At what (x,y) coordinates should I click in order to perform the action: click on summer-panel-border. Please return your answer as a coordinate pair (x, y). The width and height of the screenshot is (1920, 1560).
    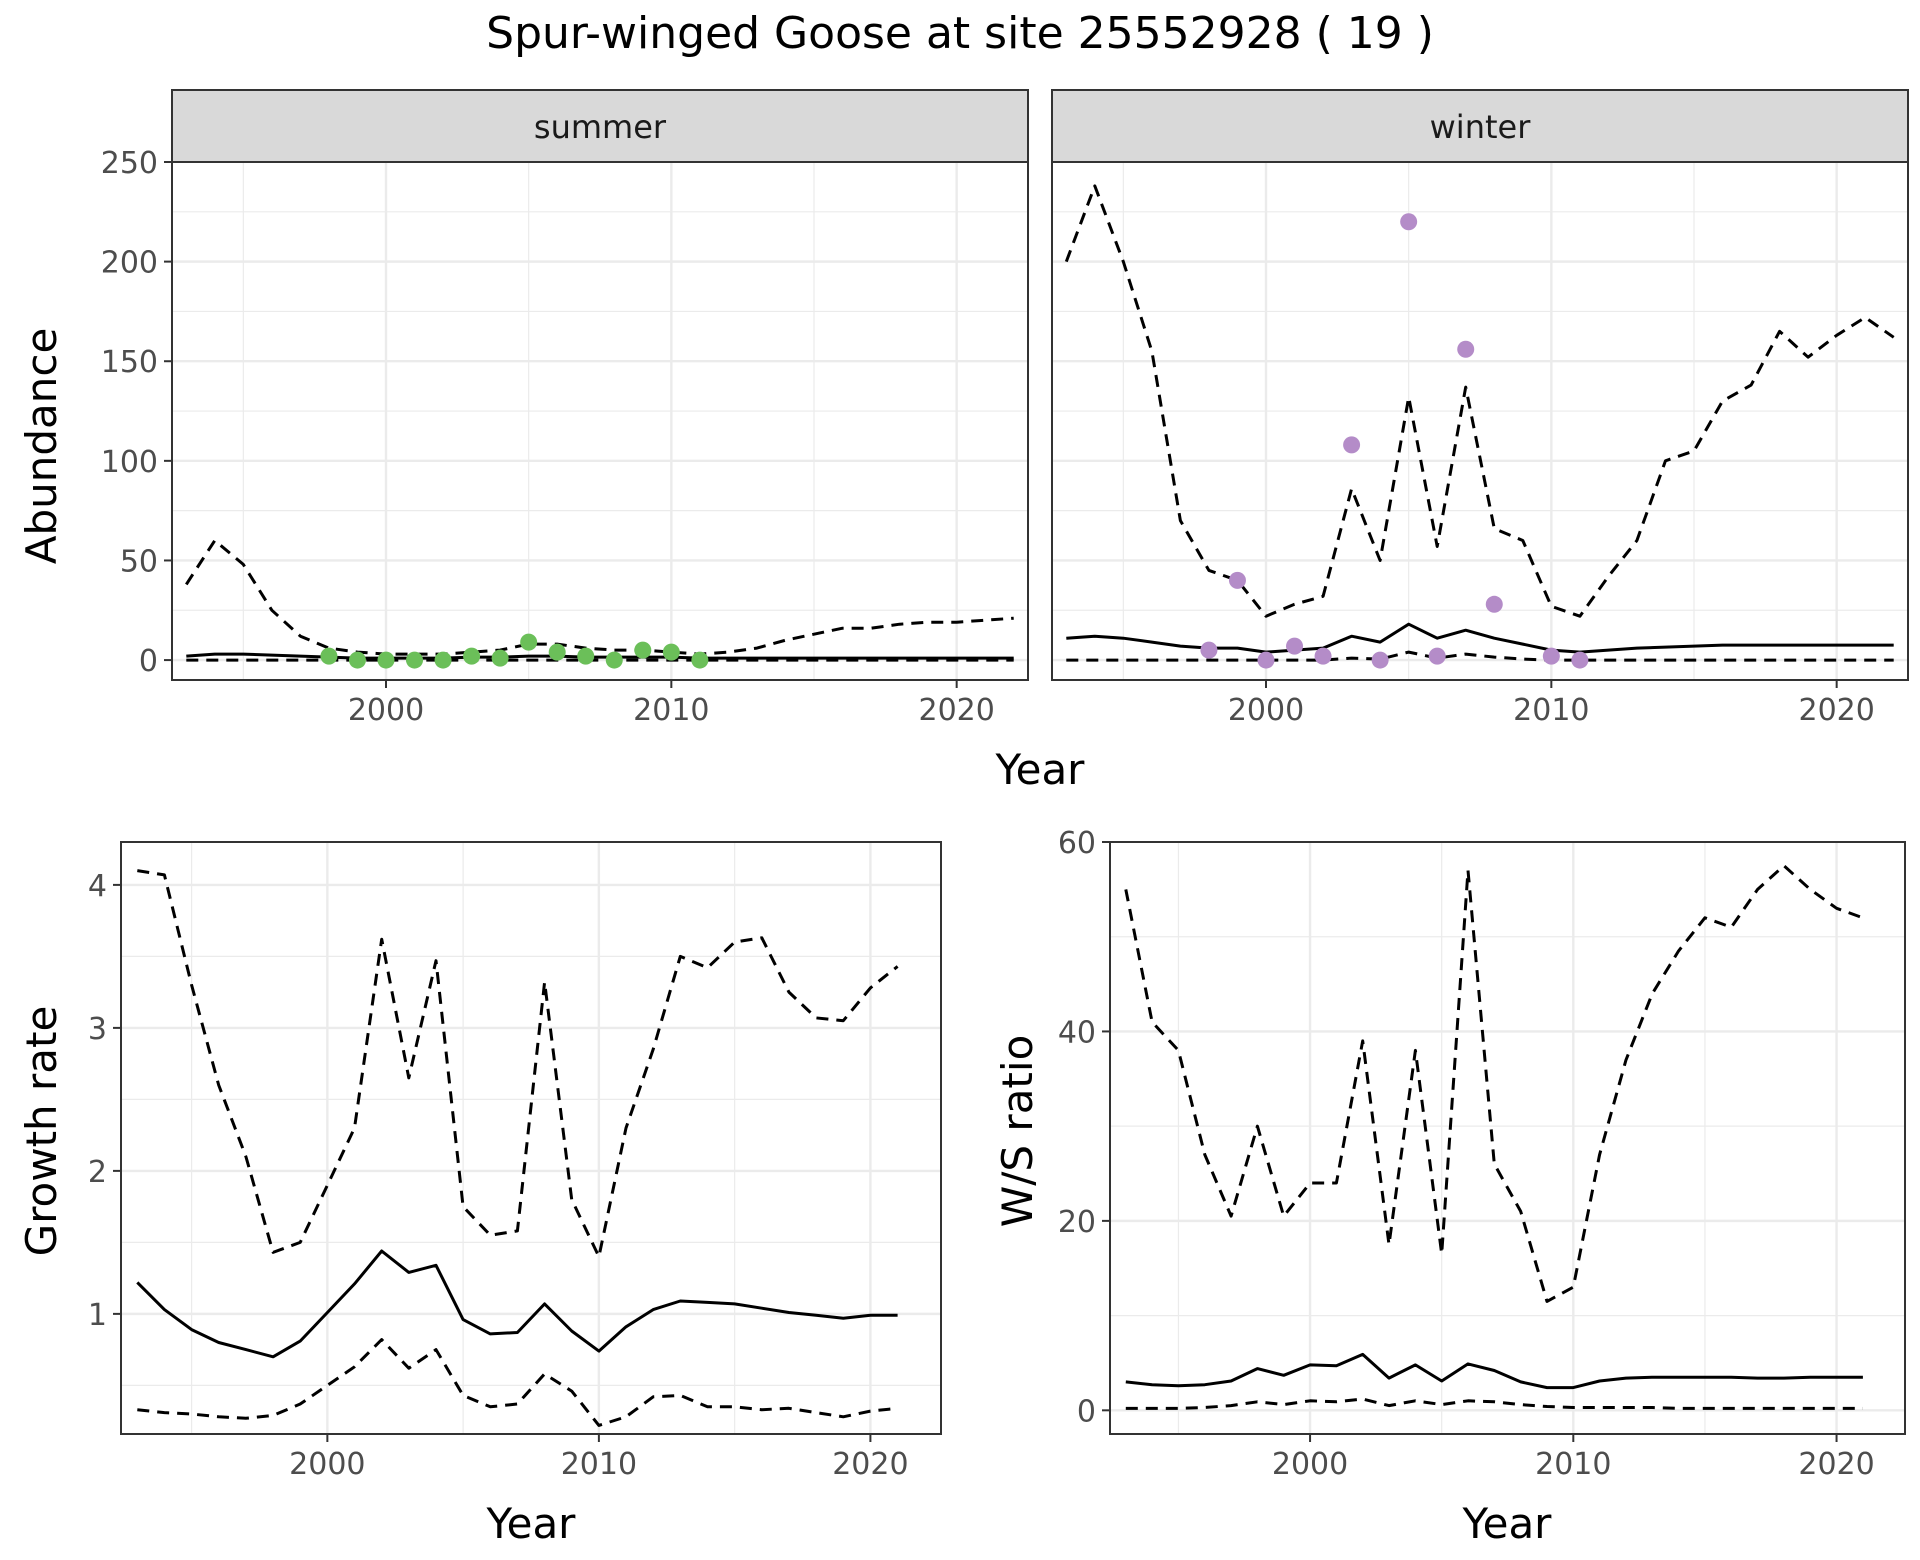
    Looking at the image, I should click on (600, 421).